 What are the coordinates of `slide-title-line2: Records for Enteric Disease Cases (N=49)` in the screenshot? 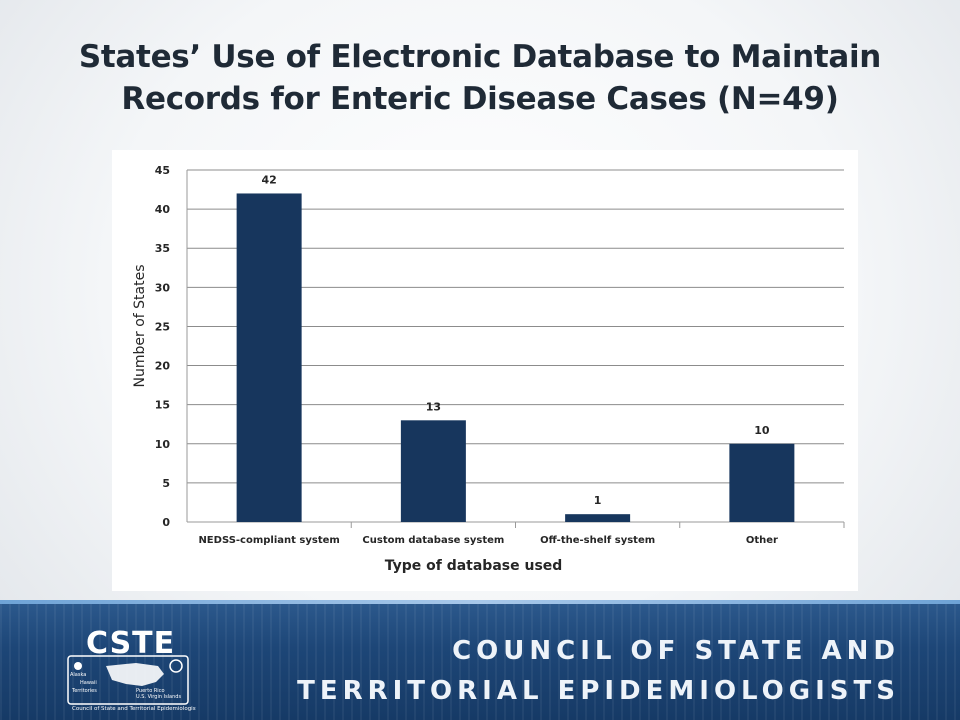 It's located at (480, 99).